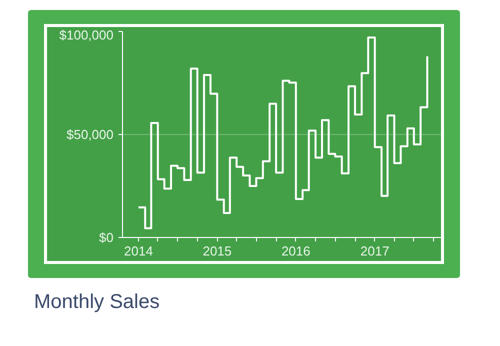 The height and width of the screenshot is (346, 500). What do you see at coordinates (295, 251) in the screenshot?
I see `x-tick-label: 2016` at bounding box center [295, 251].